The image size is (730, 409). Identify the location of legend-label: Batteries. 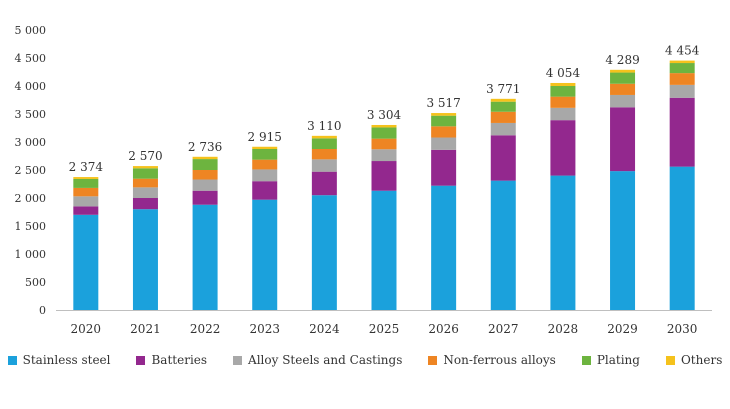
(179, 360).